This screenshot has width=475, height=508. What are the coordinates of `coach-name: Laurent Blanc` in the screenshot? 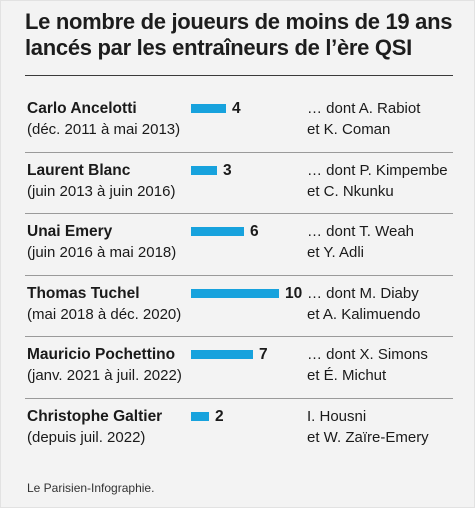 It's located at (79, 170).